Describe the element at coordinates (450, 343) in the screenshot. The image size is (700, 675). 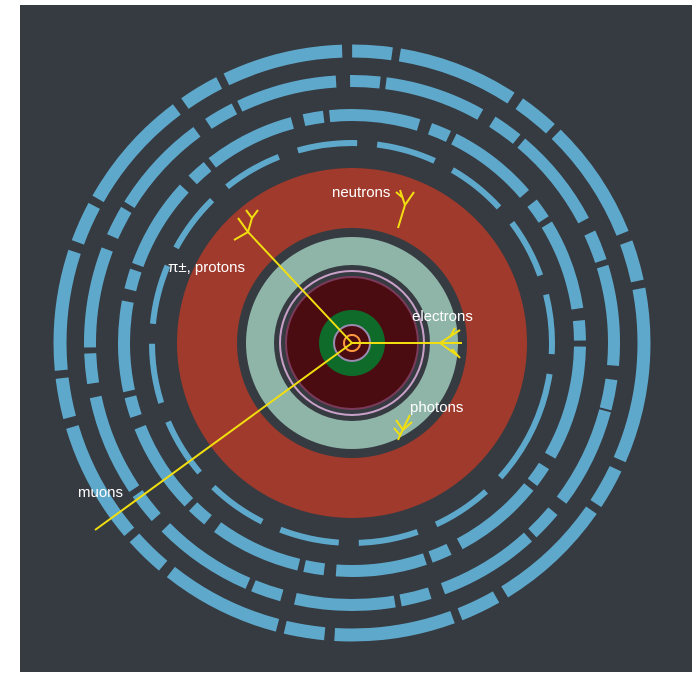
I see `electron-shower` at that location.